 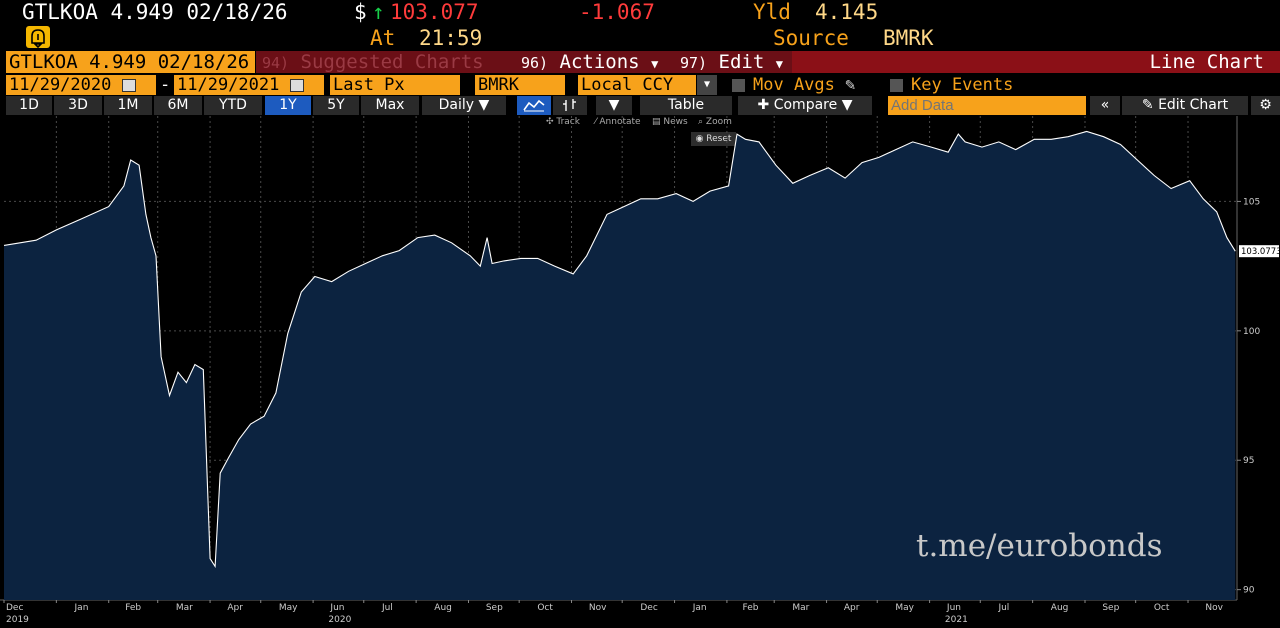 I want to click on start-date-field: 11/29/2020, so click(x=81, y=85).